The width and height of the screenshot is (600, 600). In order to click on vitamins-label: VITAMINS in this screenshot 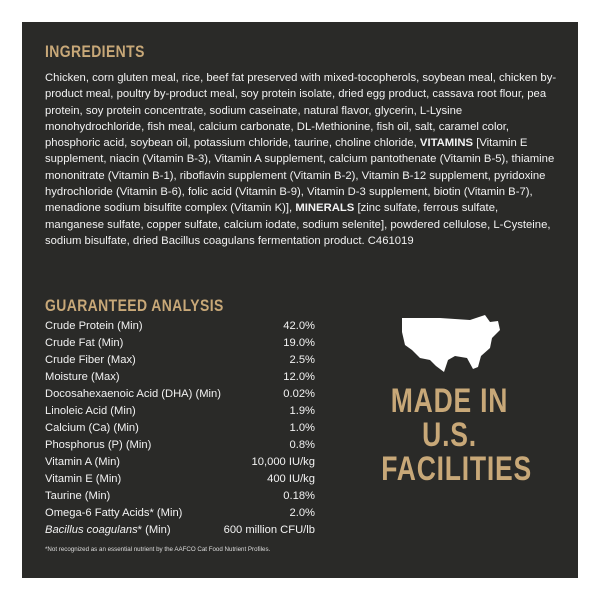, I will do `click(446, 143)`.